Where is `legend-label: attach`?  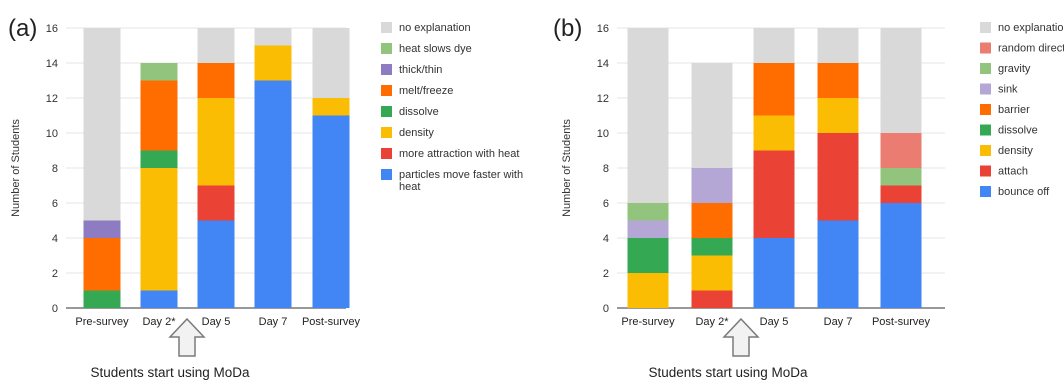
legend-label: attach is located at coordinates (1013, 172).